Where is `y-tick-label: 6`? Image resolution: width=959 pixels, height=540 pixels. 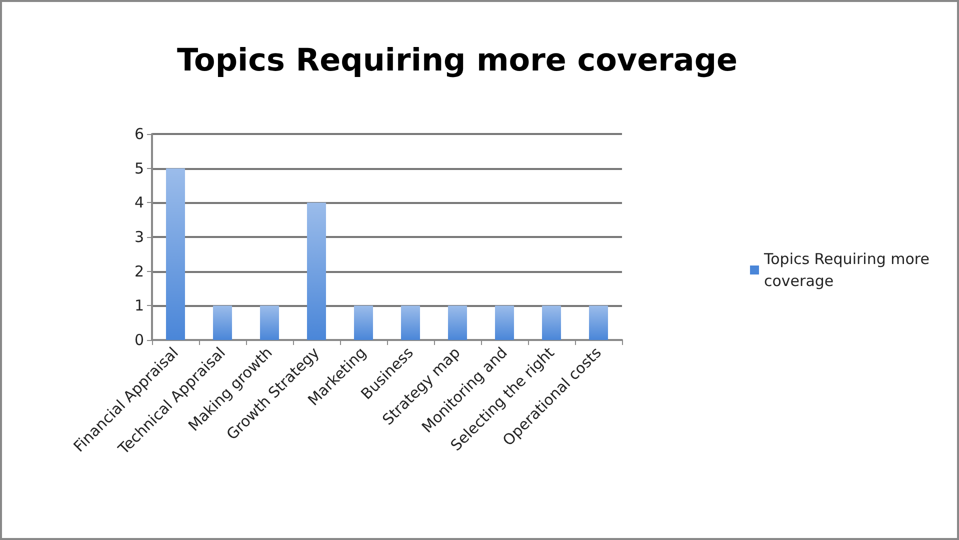
y-tick-label: 6 is located at coordinates (139, 134).